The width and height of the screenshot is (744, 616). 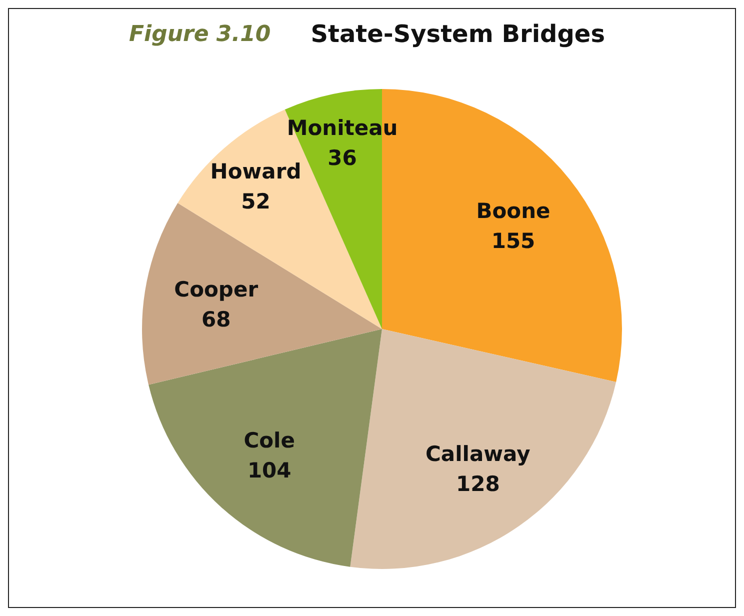 I want to click on slice-label: Boone, so click(x=513, y=211).